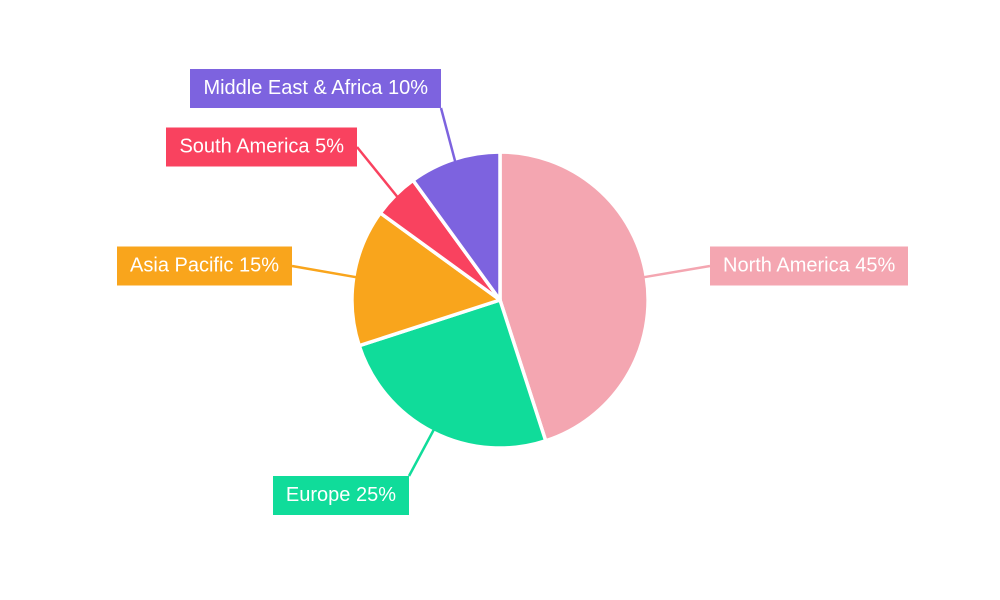 Image resolution: width=1000 pixels, height=600 pixels. Describe the element at coordinates (422, 451) in the screenshot. I see `leader-line-europe` at that location.